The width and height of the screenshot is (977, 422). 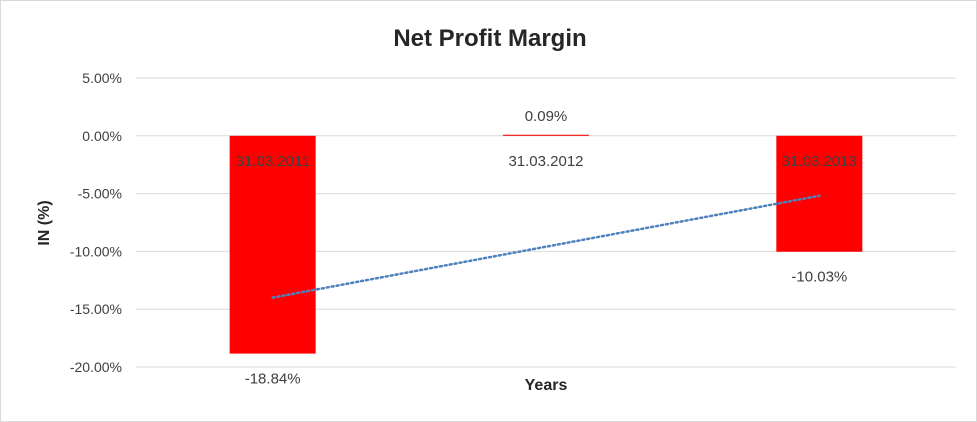 What do you see at coordinates (96, 367) in the screenshot?
I see `y-tick-label: -20.00%` at bounding box center [96, 367].